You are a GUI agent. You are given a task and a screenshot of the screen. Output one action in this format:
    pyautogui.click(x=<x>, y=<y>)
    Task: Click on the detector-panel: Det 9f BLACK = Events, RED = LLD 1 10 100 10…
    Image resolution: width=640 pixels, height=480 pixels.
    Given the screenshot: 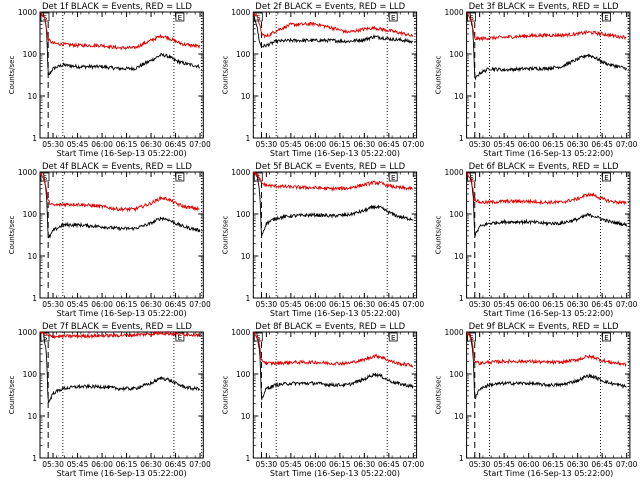 What is the action you would take?
    pyautogui.click(x=536, y=400)
    